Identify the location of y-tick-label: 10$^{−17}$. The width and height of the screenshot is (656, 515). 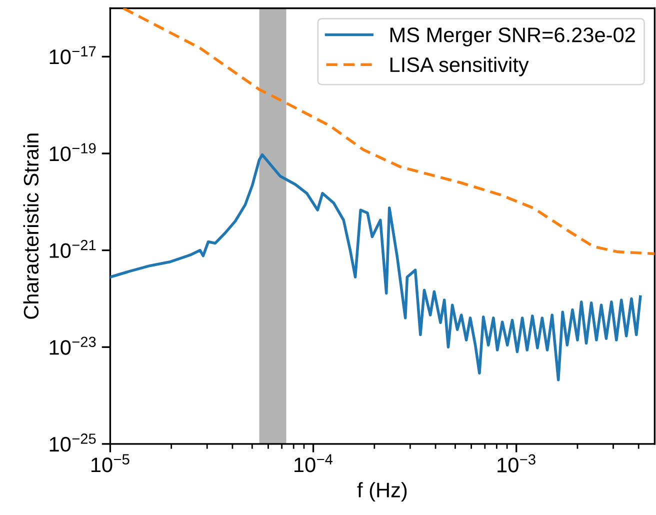
(73, 55).